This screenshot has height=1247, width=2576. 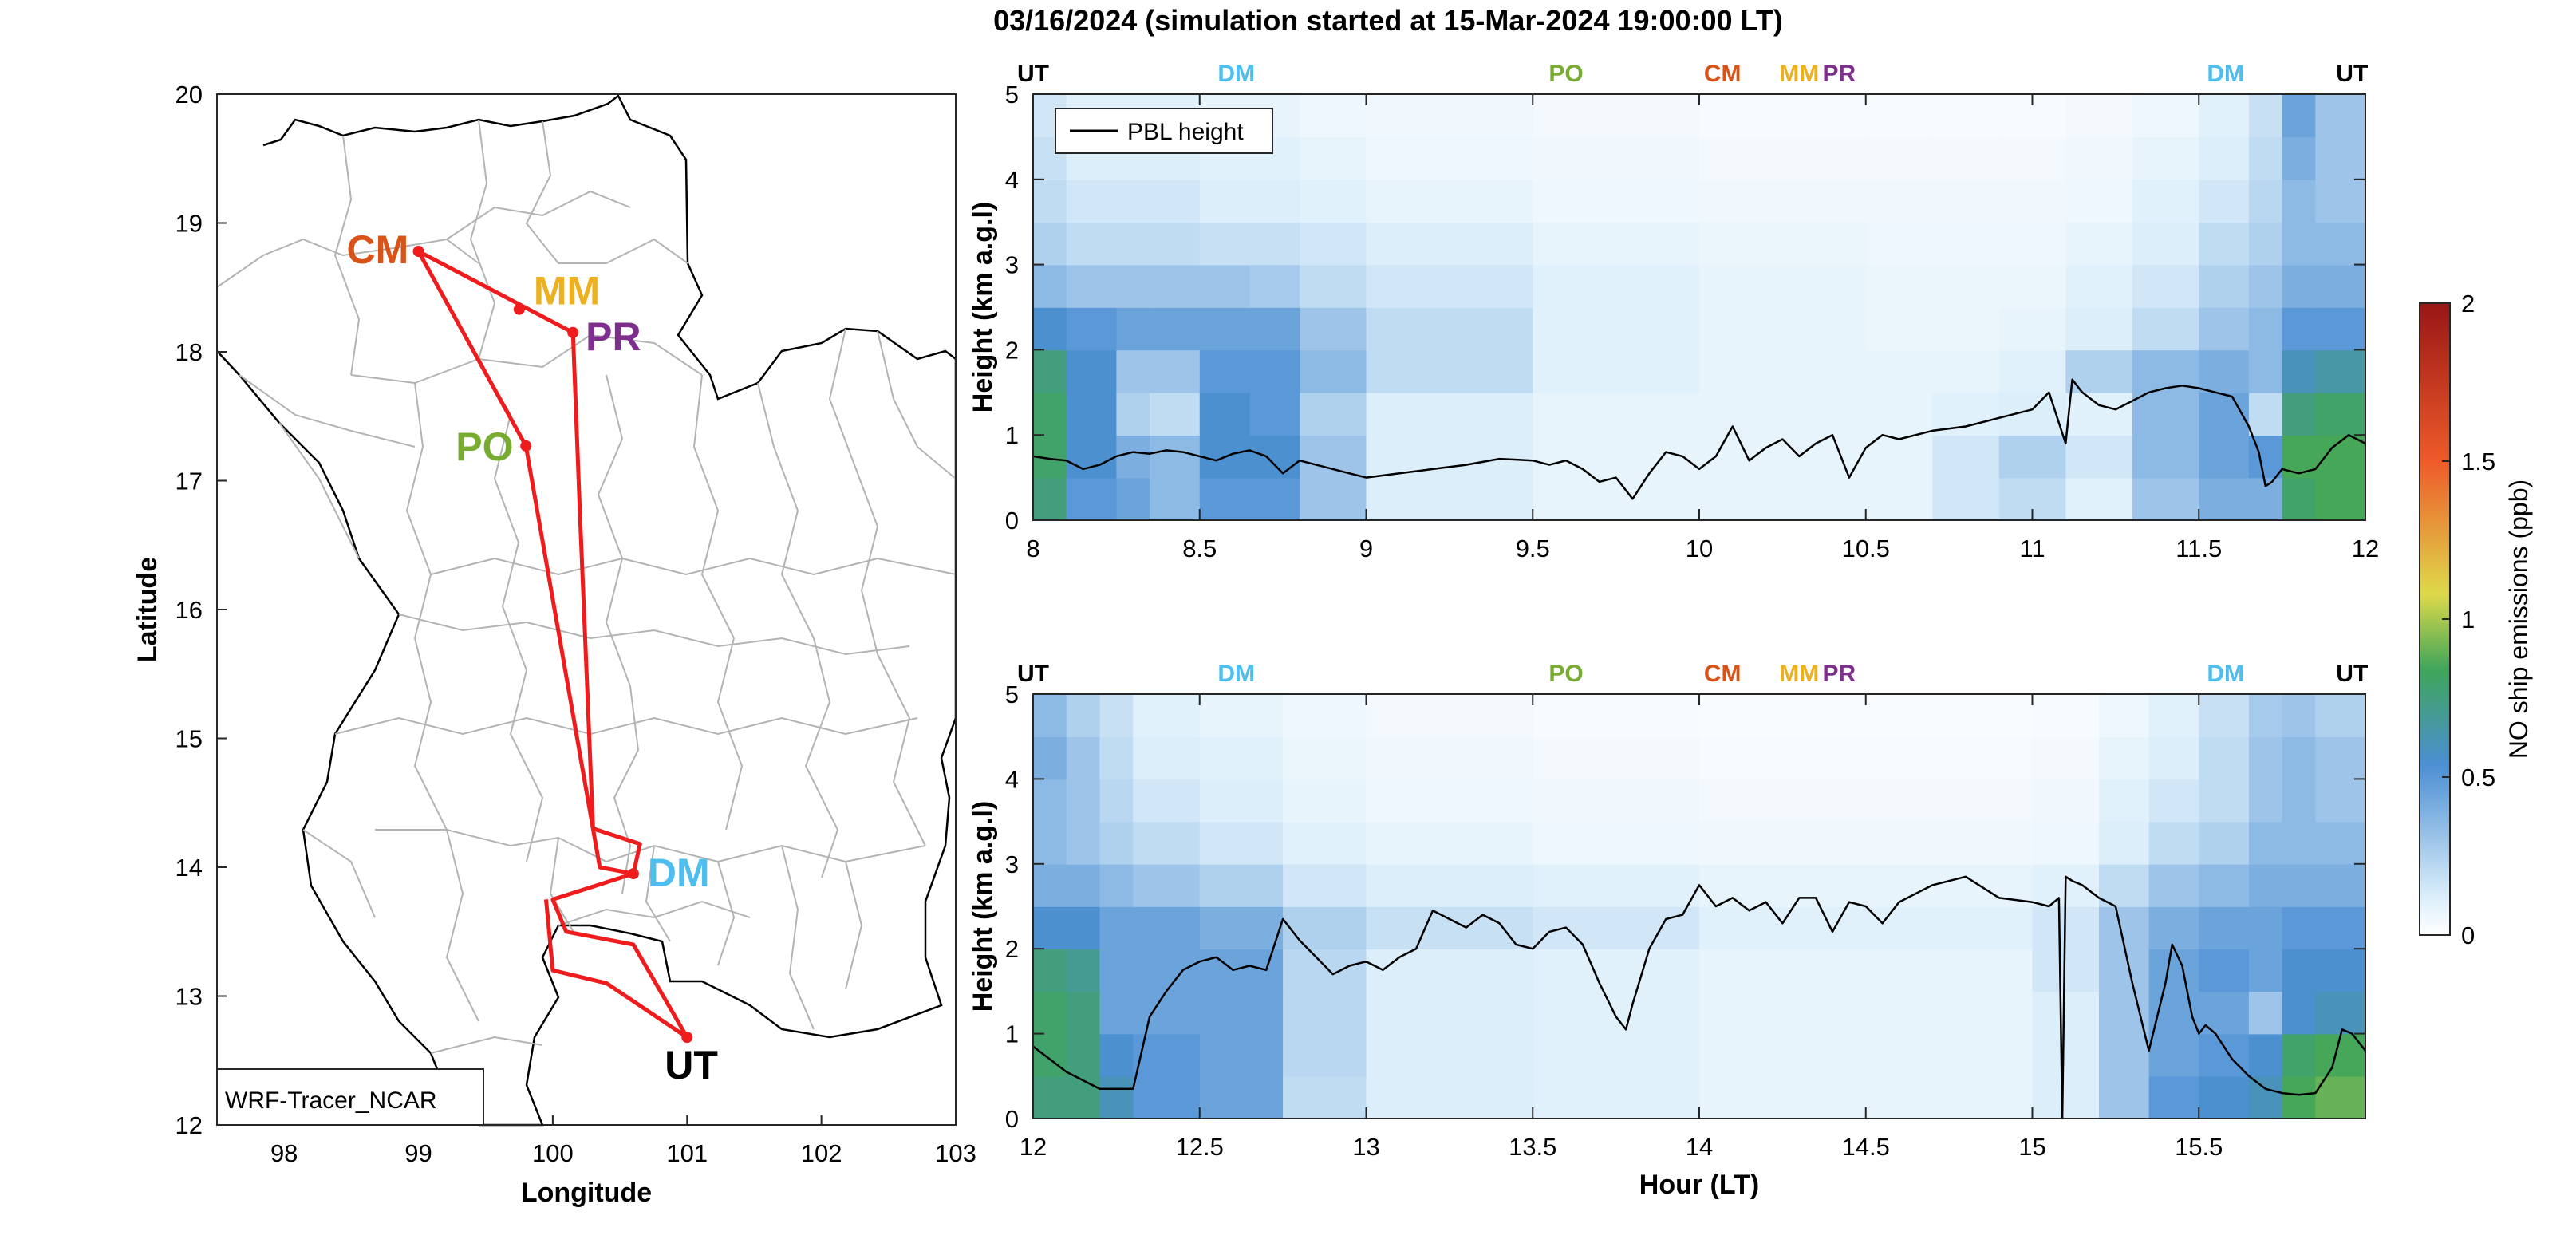 I want to click on site-label-mm: MM, so click(x=567, y=291).